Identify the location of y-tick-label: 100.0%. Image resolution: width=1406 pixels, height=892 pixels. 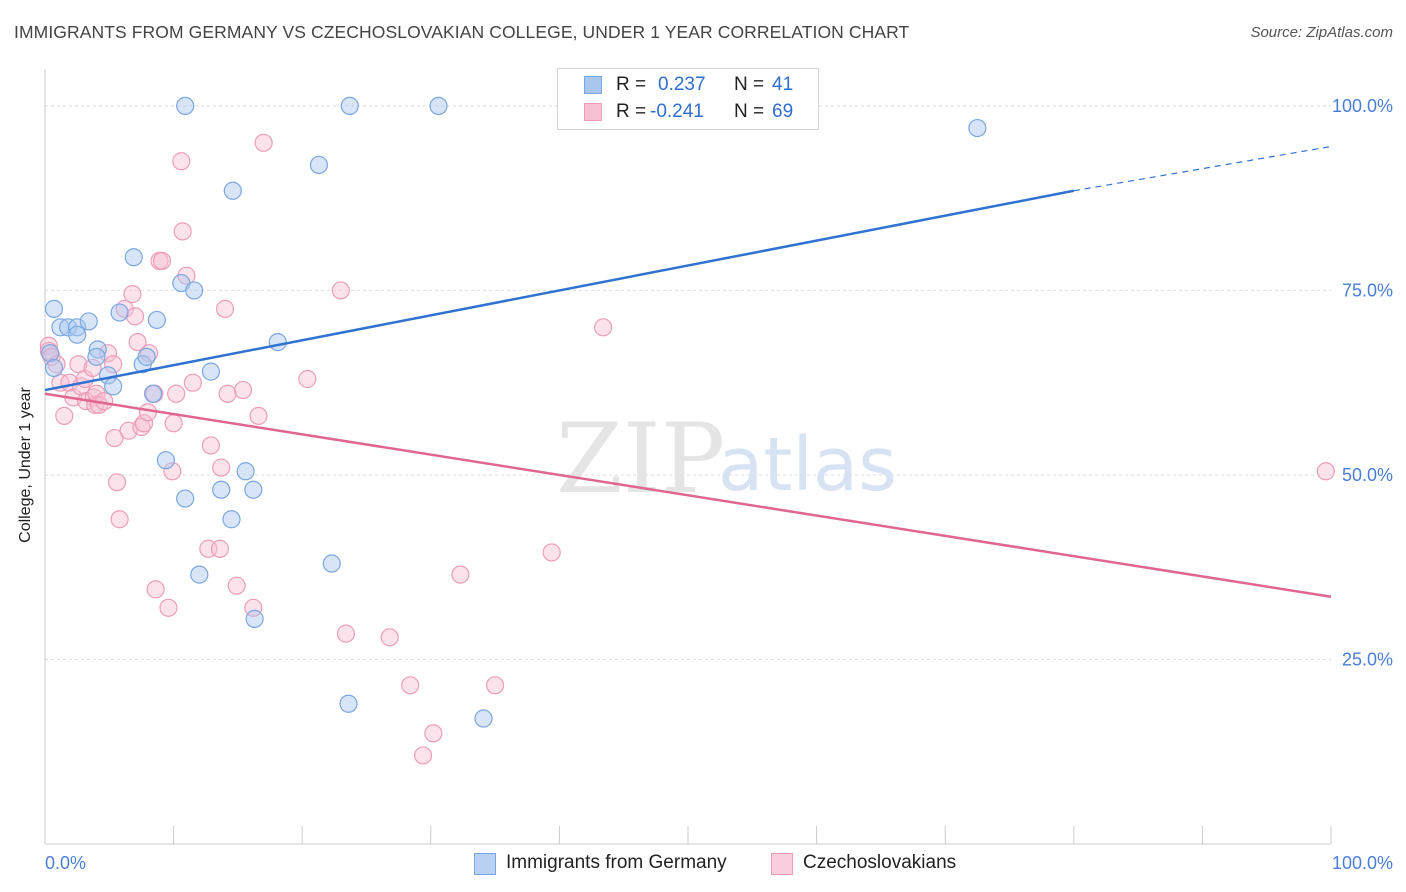
(1362, 106).